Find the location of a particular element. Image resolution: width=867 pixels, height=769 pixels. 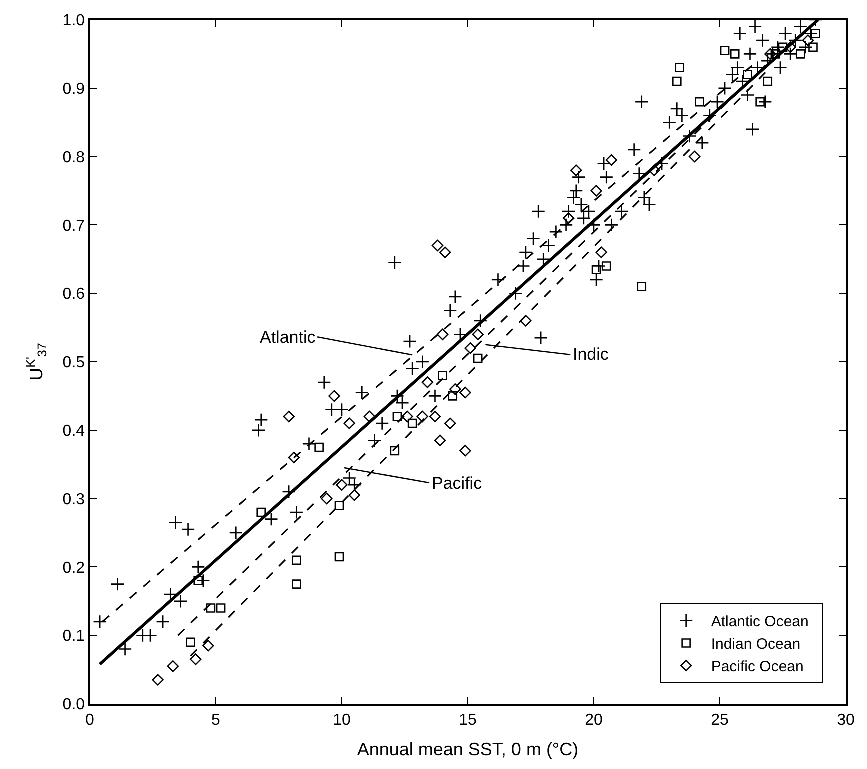

y-tick-label: 0.1 is located at coordinates (74, 637).